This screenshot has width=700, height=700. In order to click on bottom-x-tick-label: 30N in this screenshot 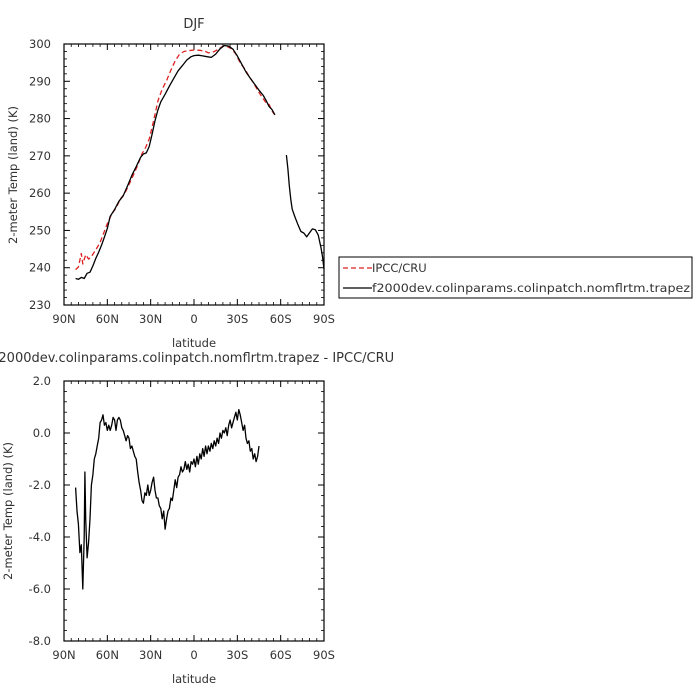, I will do `click(150, 655)`.